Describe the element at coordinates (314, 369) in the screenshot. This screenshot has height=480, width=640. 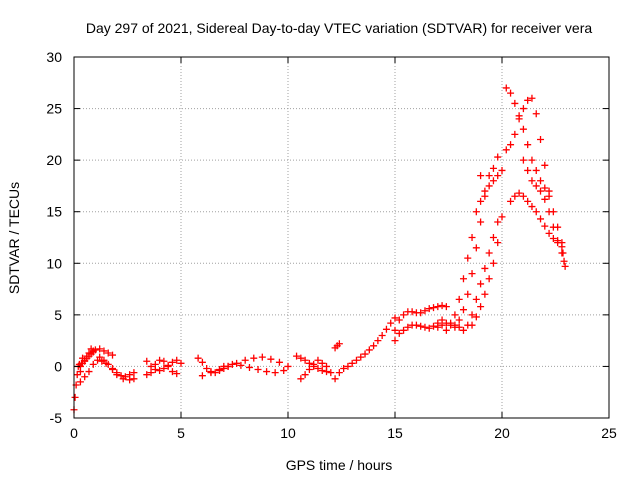
I see `series-track-10-12h-b` at that location.